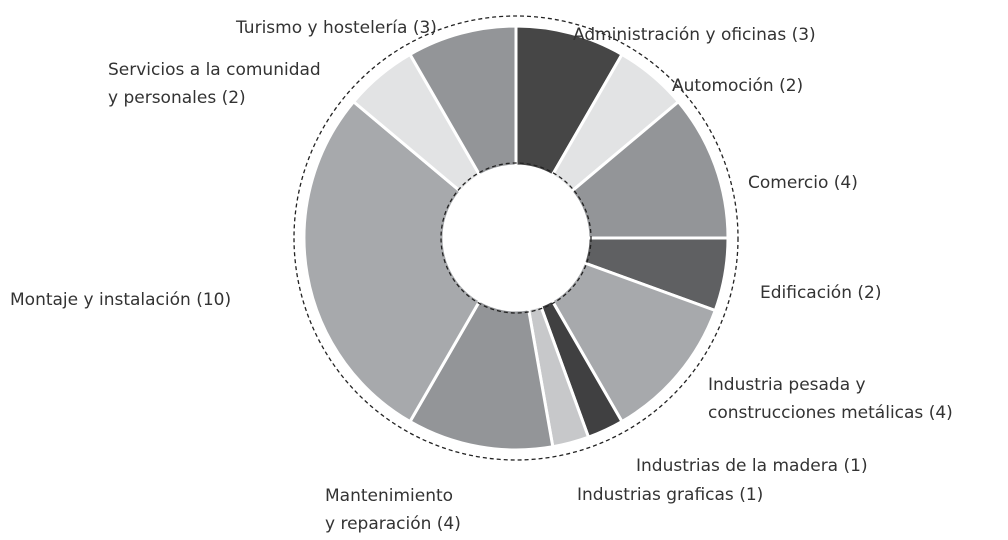 The height and width of the screenshot is (540, 1008). I want to click on slice-label: Edificación (2), so click(821, 293).